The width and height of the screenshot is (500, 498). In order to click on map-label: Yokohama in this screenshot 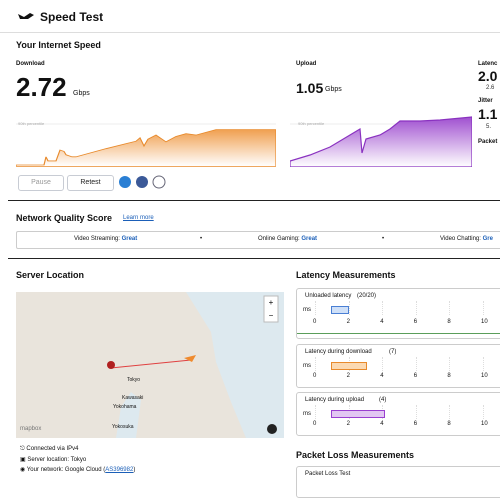, I will do `click(125, 407)`.